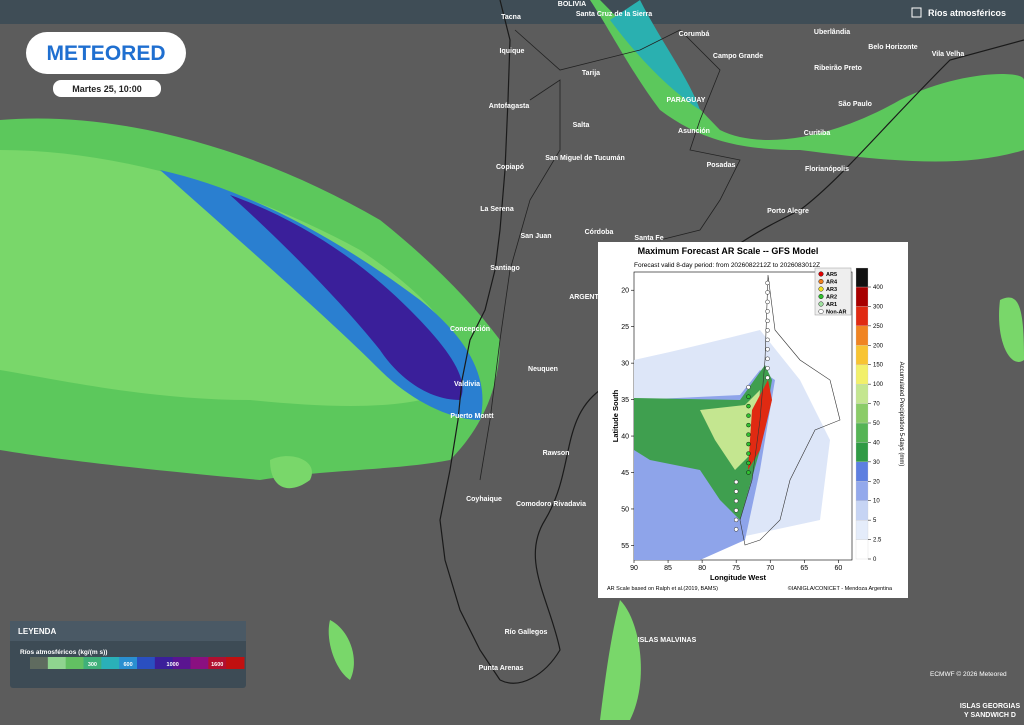 The width and height of the screenshot is (1024, 725). What do you see at coordinates (551, 504) in the screenshot?
I see `city-label: Comodoro Rivadavia` at bounding box center [551, 504].